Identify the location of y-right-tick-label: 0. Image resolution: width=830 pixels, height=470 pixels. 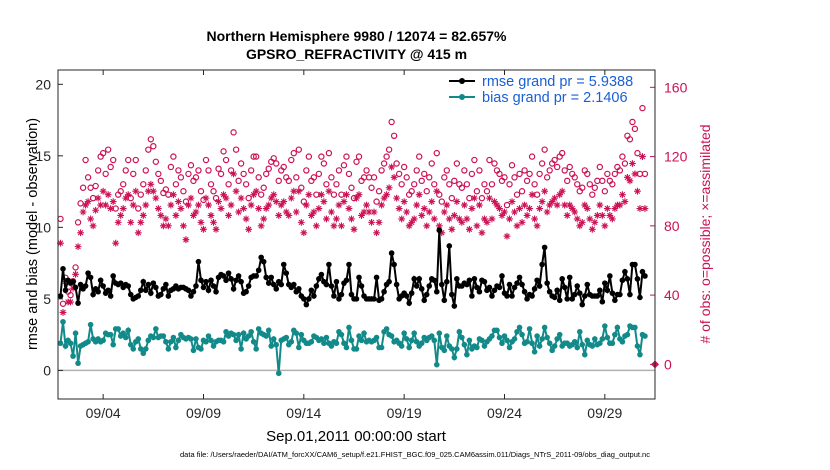
(668, 364).